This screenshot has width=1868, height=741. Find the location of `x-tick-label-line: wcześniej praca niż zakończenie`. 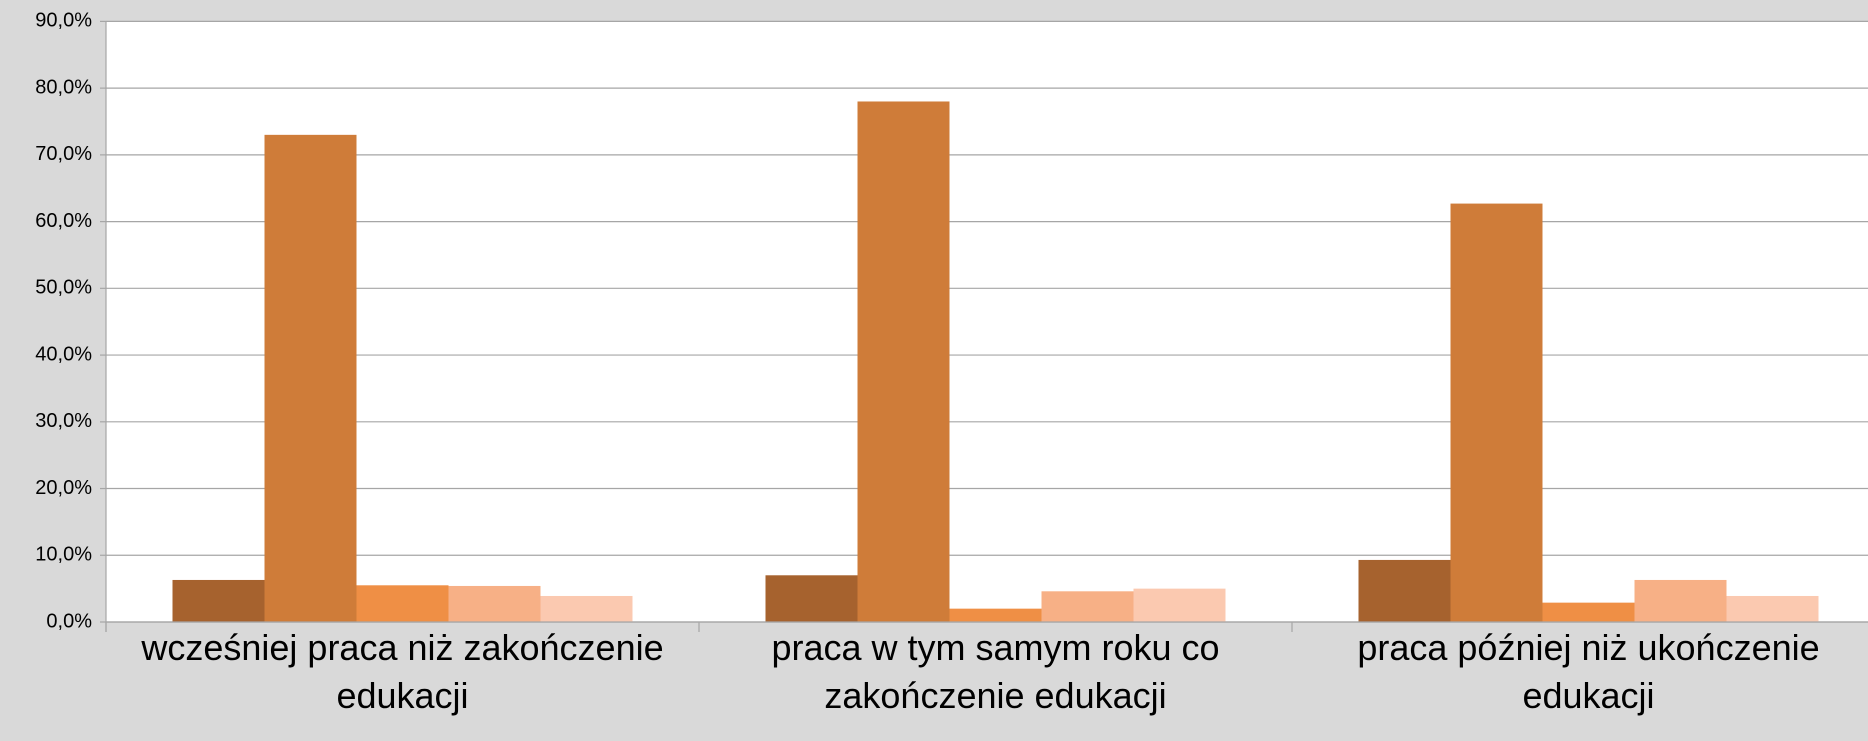

x-tick-label-line: wcześniej praca niż zakończenie is located at coordinates (401, 647).